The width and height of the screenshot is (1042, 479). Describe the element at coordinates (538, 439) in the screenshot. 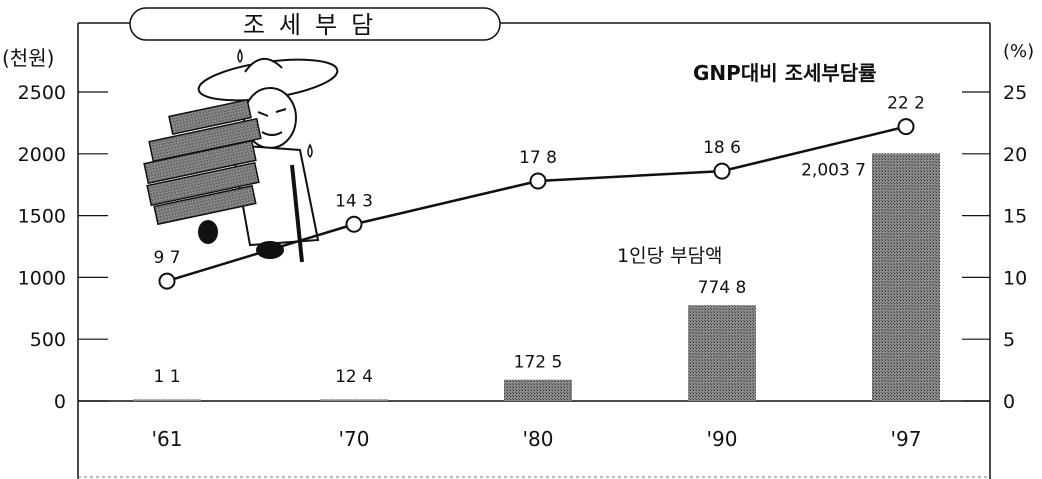

I see `x-tick-label: '80` at that location.